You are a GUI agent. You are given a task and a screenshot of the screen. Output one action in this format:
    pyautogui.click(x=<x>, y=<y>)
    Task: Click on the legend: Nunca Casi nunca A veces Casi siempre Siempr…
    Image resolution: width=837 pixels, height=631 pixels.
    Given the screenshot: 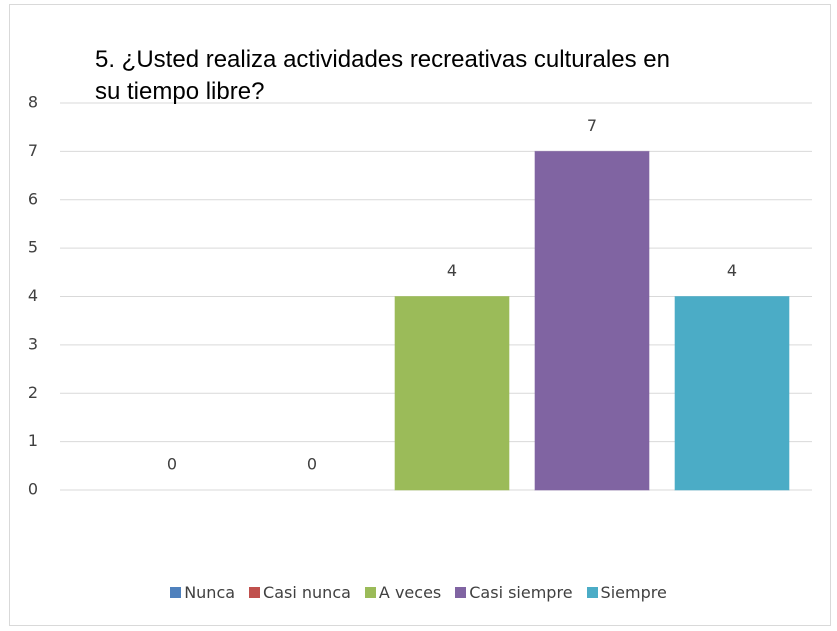 What is the action you would take?
    pyautogui.click(x=418, y=592)
    